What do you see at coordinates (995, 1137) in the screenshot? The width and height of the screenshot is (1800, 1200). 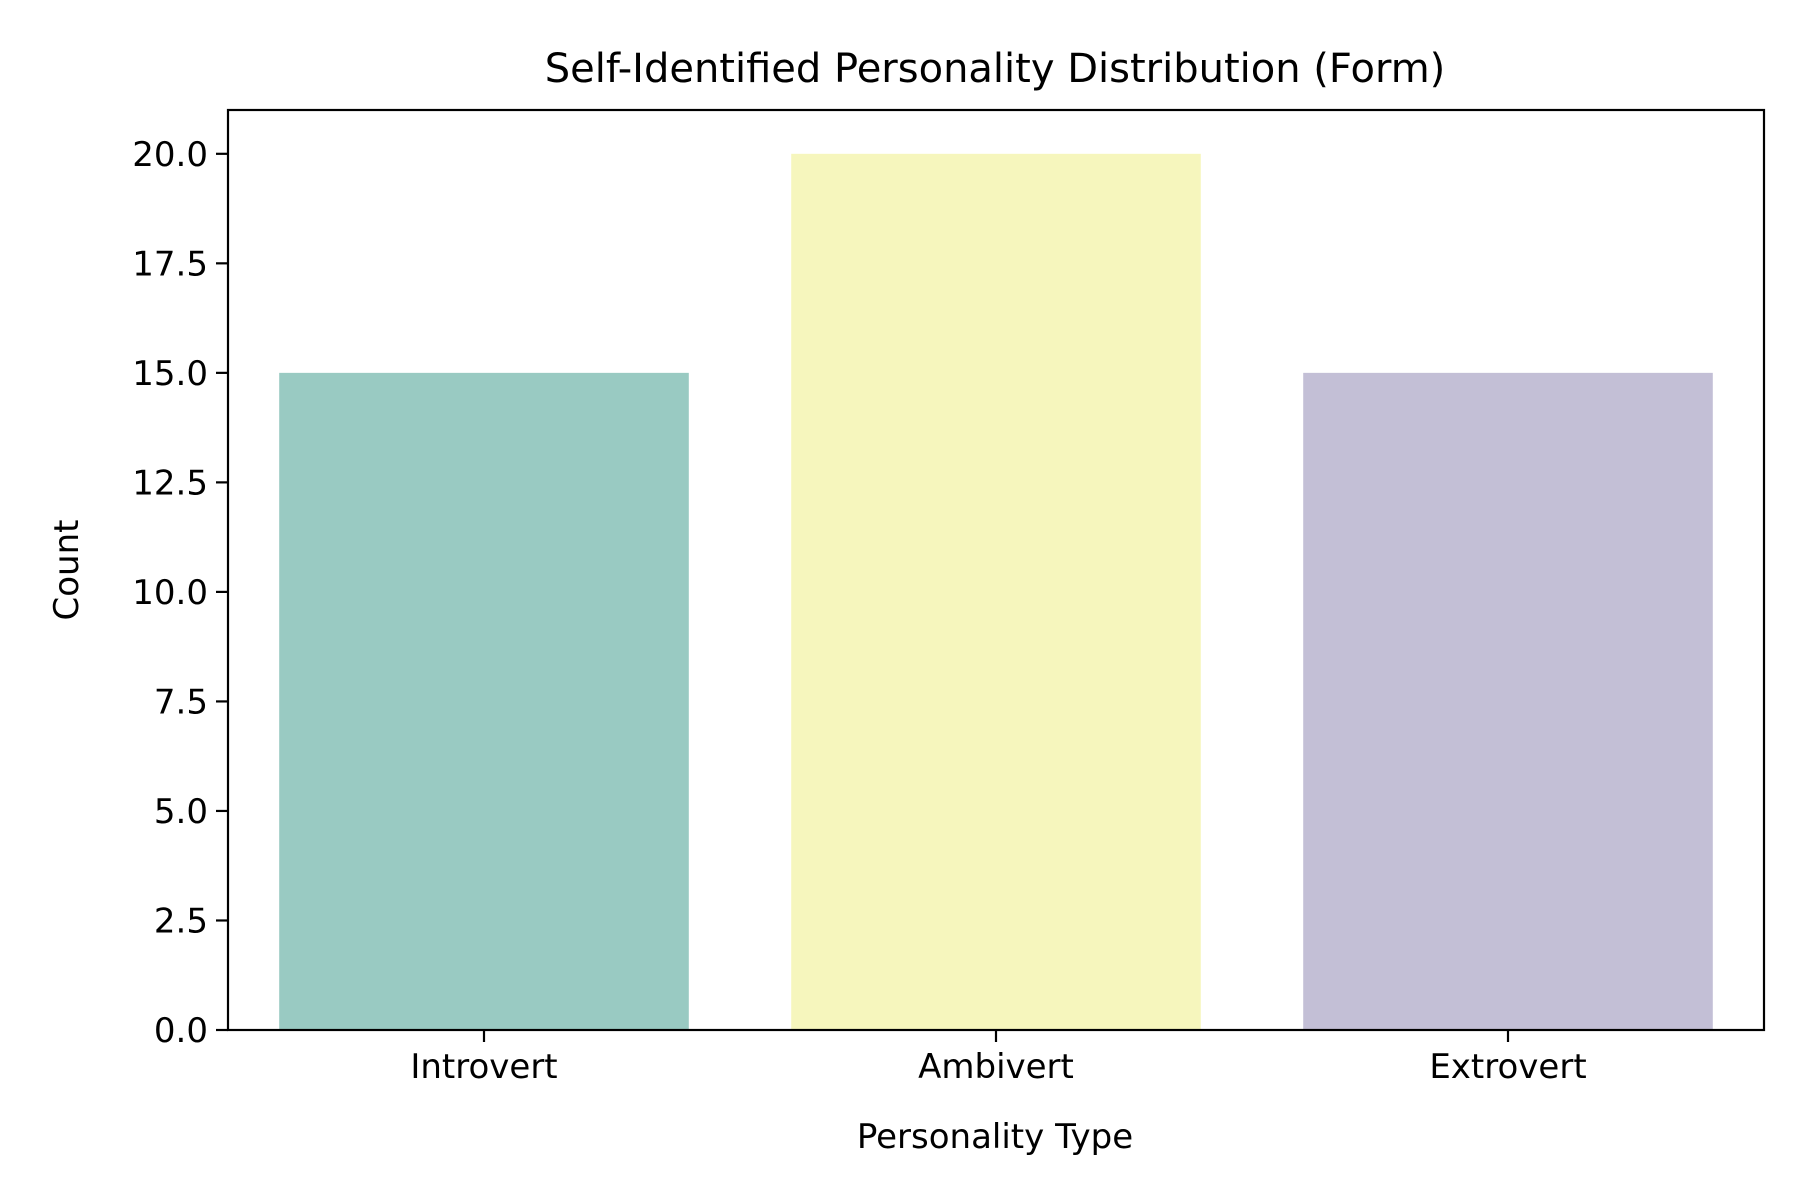 I see `x-axis-label: Personality Type` at bounding box center [995, 1137].